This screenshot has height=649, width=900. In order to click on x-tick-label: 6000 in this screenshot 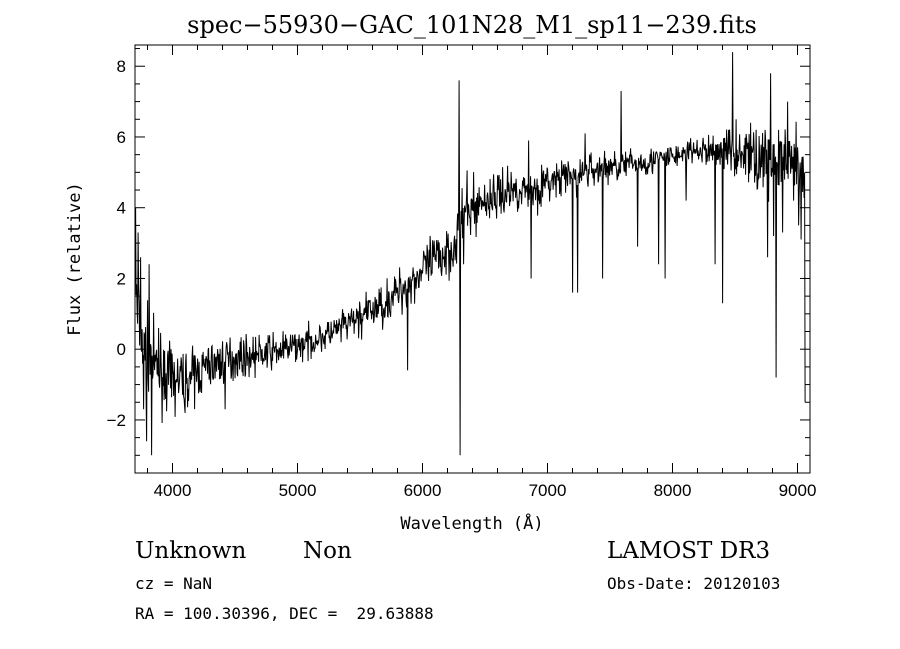, I will do `click(423, 490)`.